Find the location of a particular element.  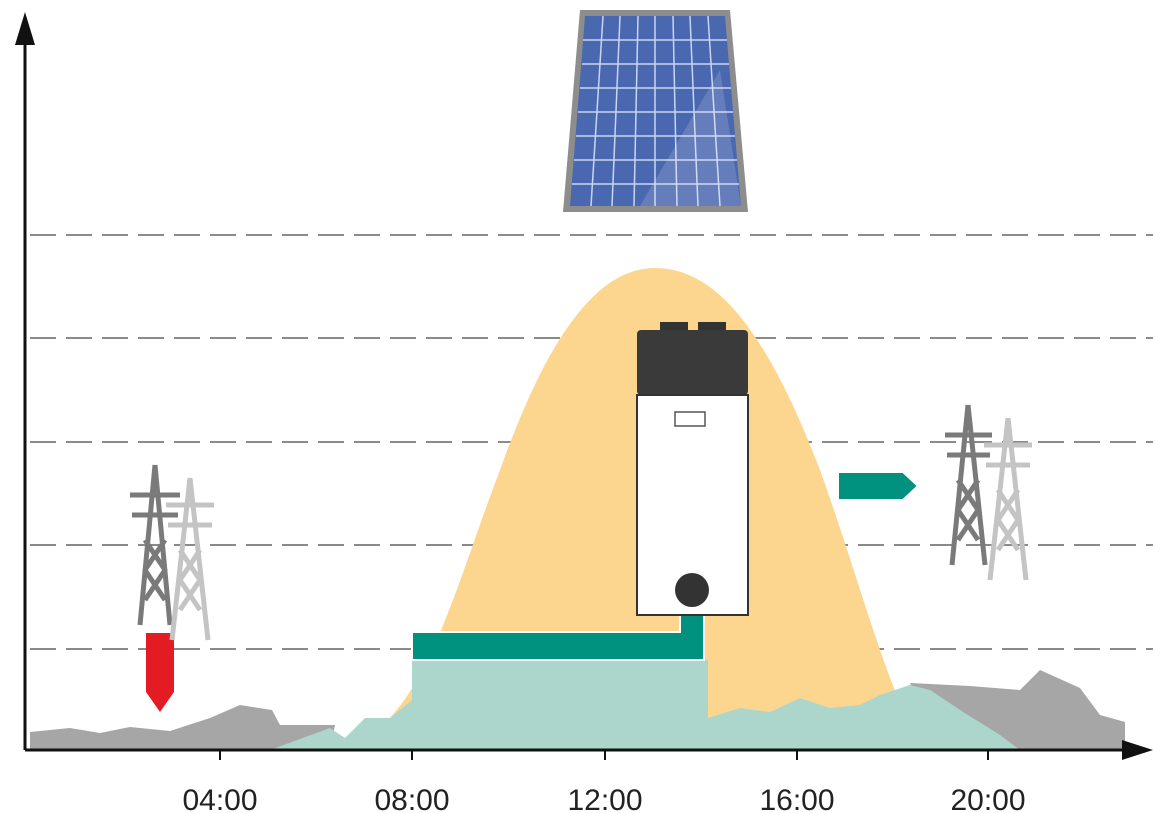

grid-import-arrow is located at coordinates (160, 672).